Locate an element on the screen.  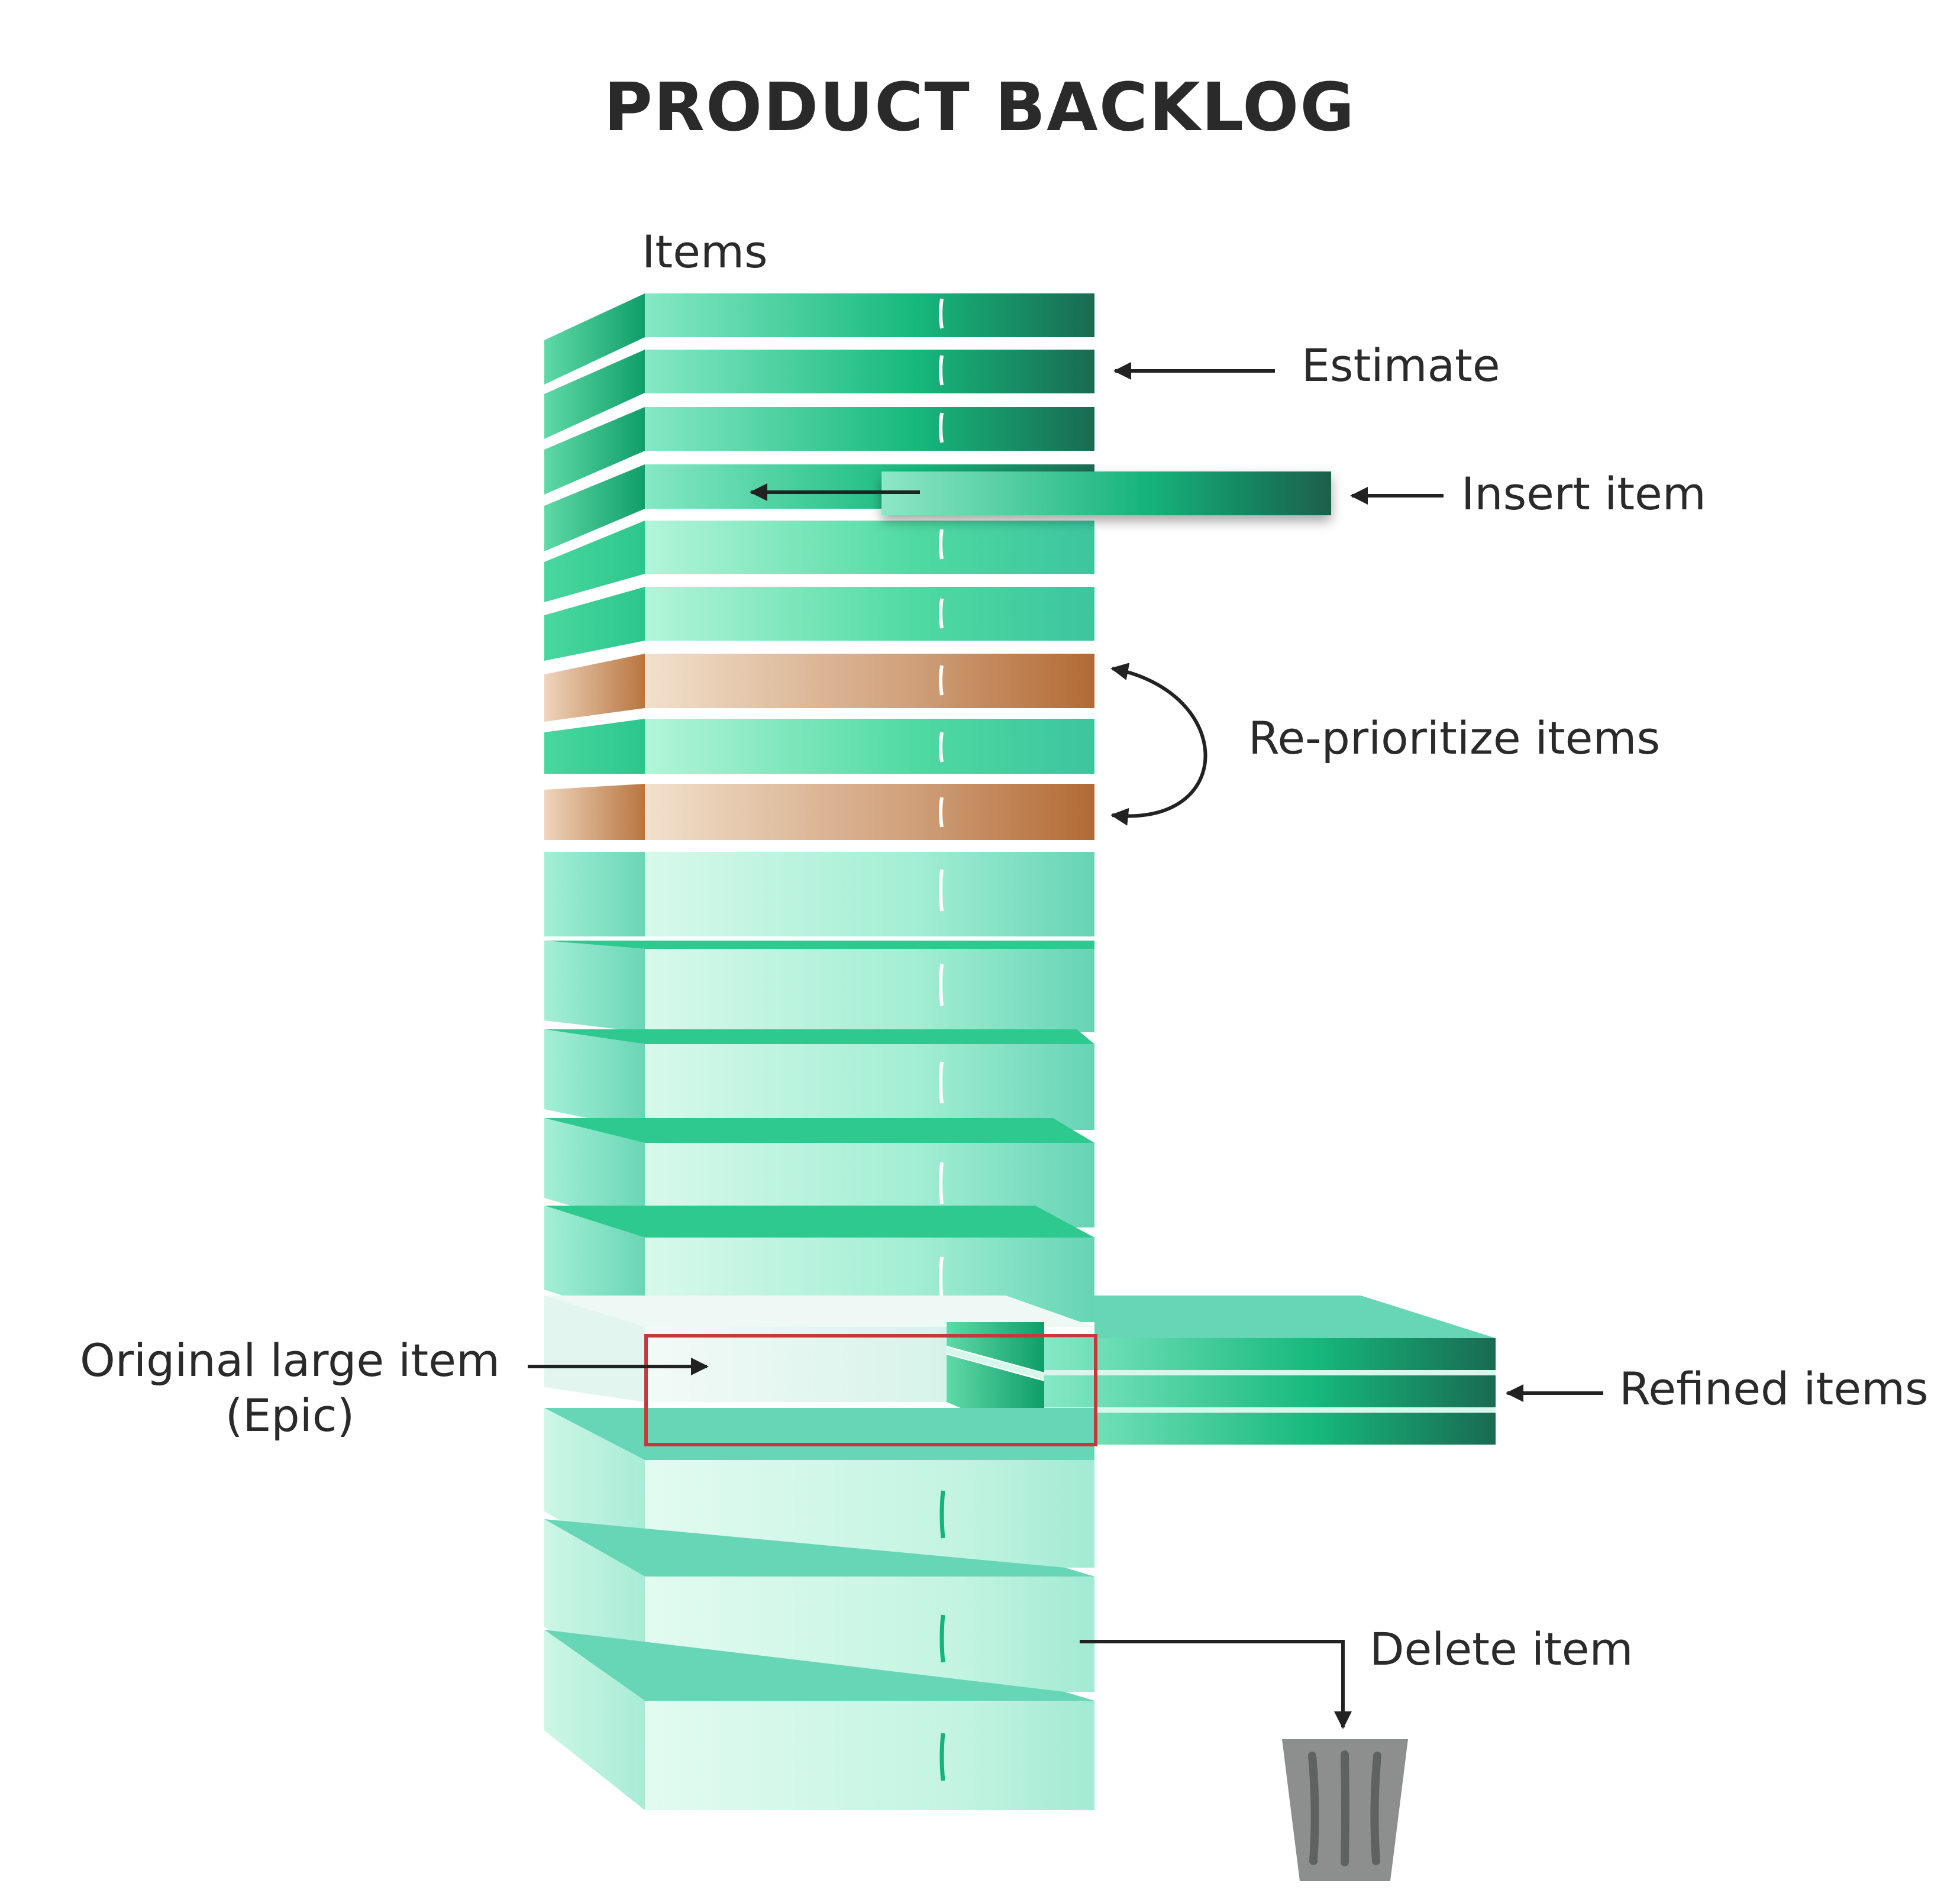
reprioritize-item-a is located at coordinates (819, 688).